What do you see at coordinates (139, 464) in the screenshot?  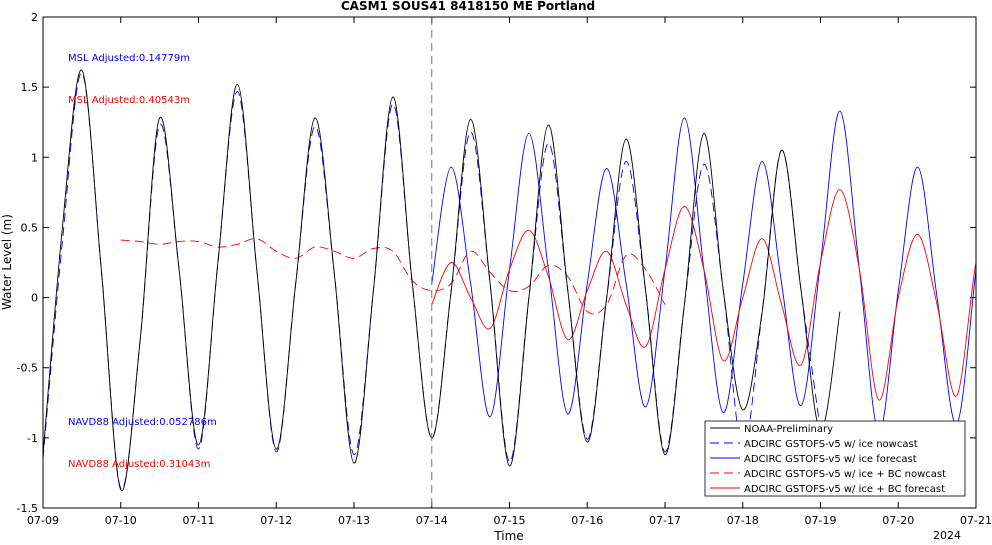 I see `annotation-navd88-red: NAVD88 Adjusted:0.31043m` at bounding box center [139, 464].